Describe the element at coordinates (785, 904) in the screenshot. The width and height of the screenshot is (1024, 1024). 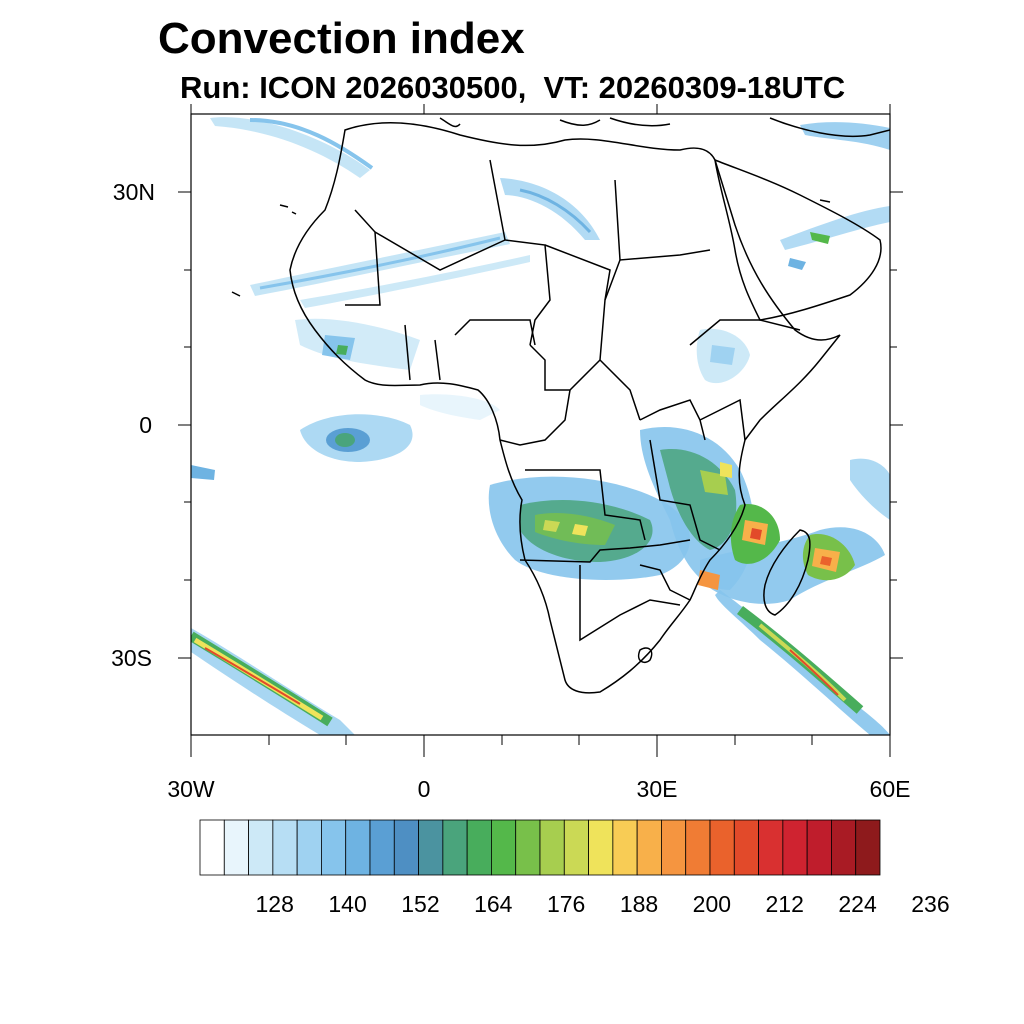
I see `colorbar-label: 212` at that location.